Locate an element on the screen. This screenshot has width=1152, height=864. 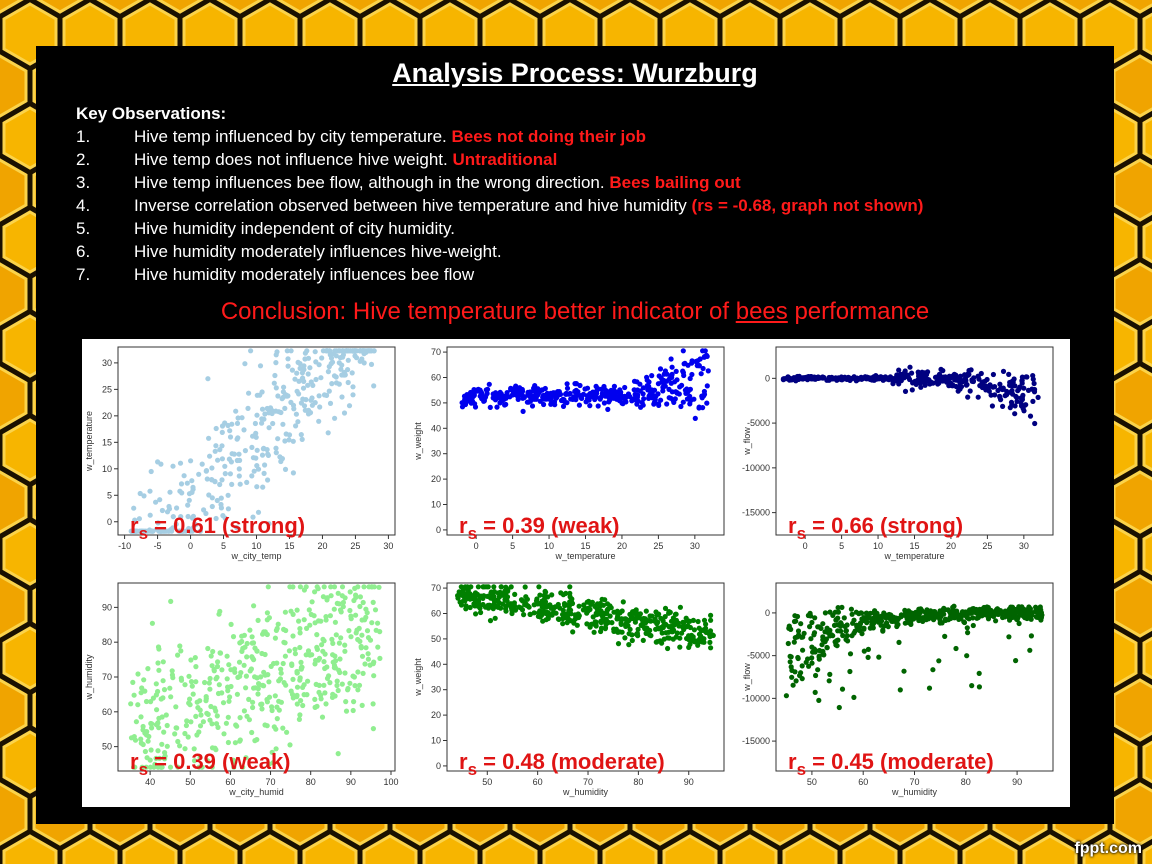
y-tick-label: 70 is located at coordinates (107, 677).